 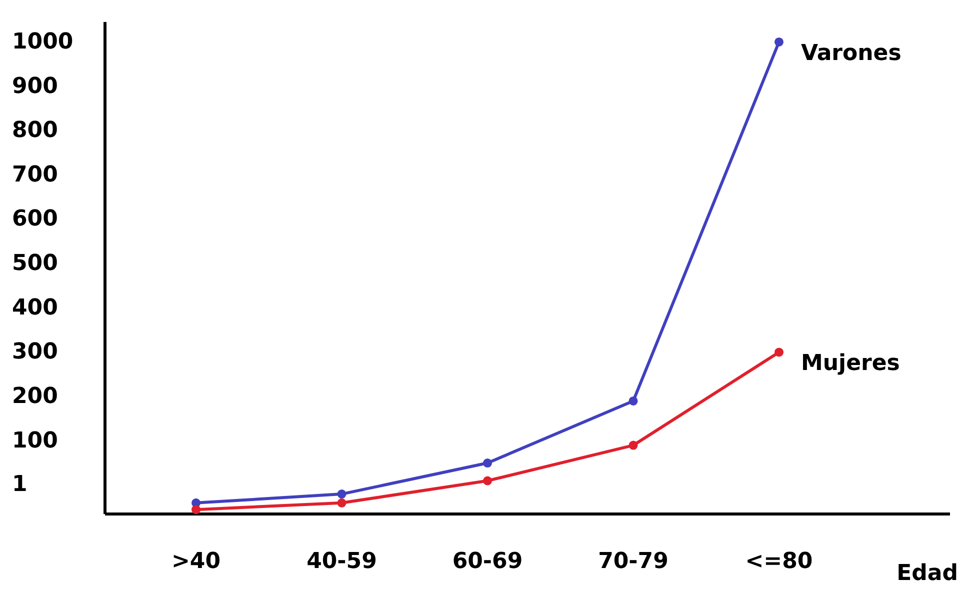 What do you see at coordinates (20, 485) in the screenshot?
I see `y-tick-label: 1` at bounding box center [20, 485].